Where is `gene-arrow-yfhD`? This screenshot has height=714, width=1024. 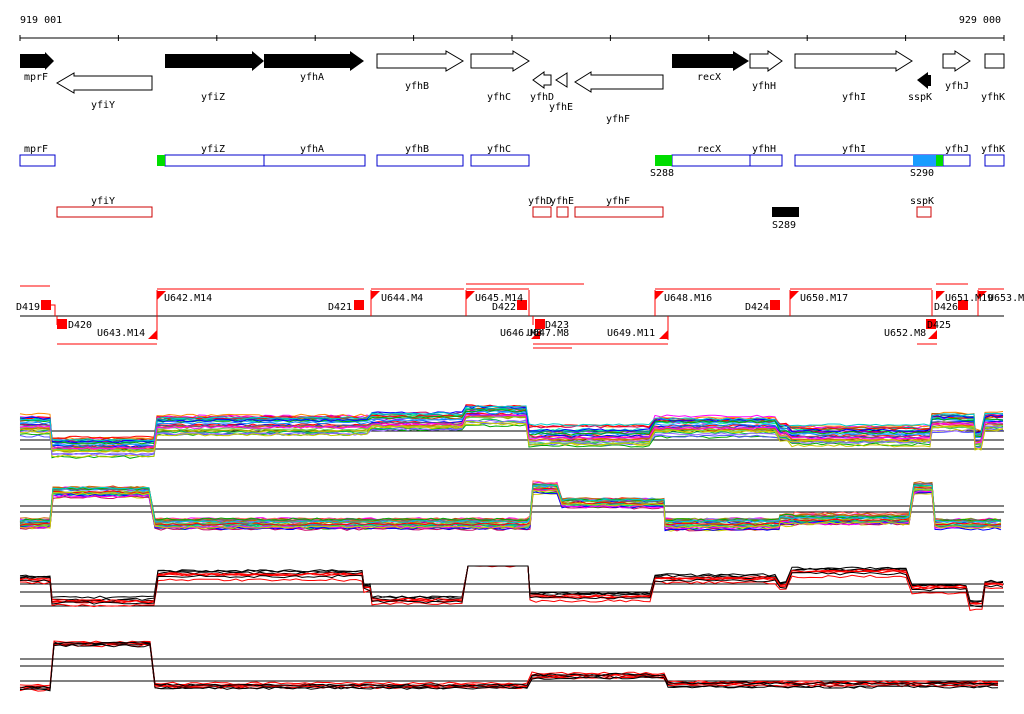
gene-arrow-yfhD is located at coordinates (542, 80).